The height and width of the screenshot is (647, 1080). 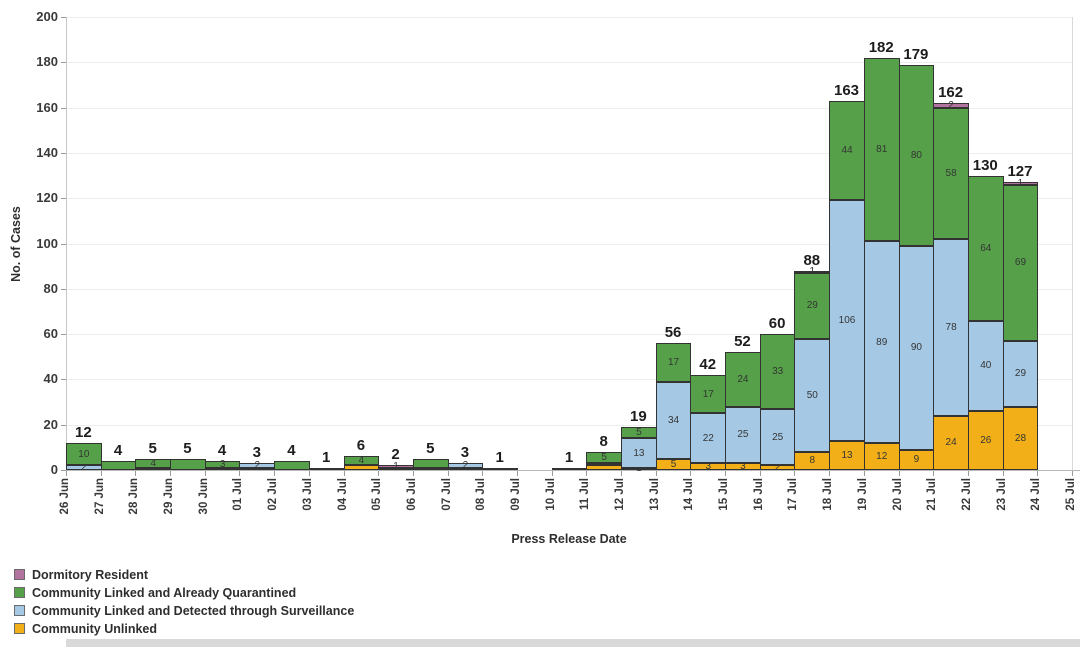 What do you see at coordinates (307, 494) in the screenshot?
I see `x-tick-label: 03 Jul` at bounding box center [307, 494].